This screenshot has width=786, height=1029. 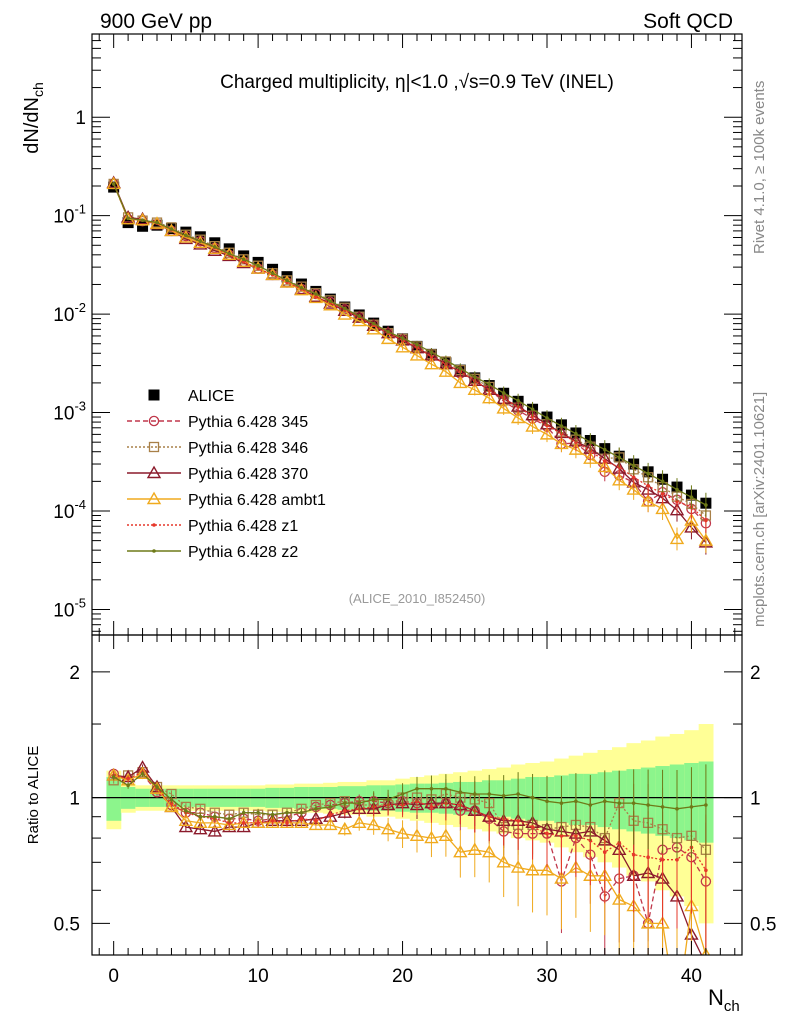 What do you see at coordinates (217, 422) in the screenshot?
I see `legend-entry: Pythia 6.428 345` at bounding box center [217, 422].